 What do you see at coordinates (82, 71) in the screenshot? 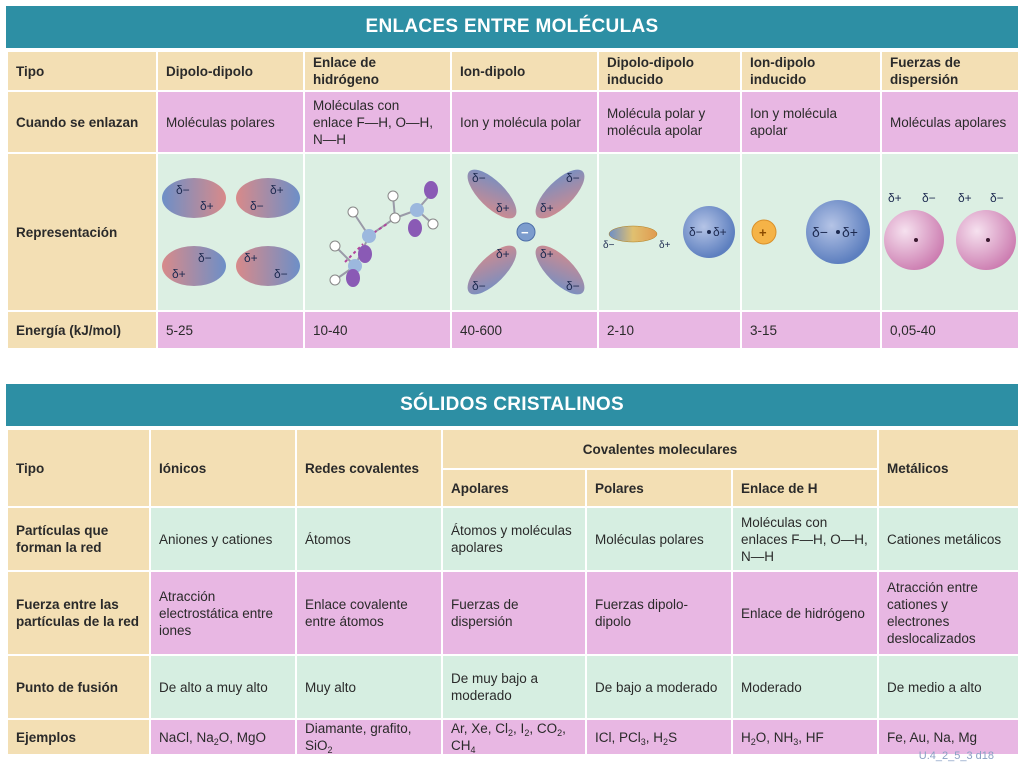
I see `row-label-tipo: Tipo` at bounding box center [82, 71].